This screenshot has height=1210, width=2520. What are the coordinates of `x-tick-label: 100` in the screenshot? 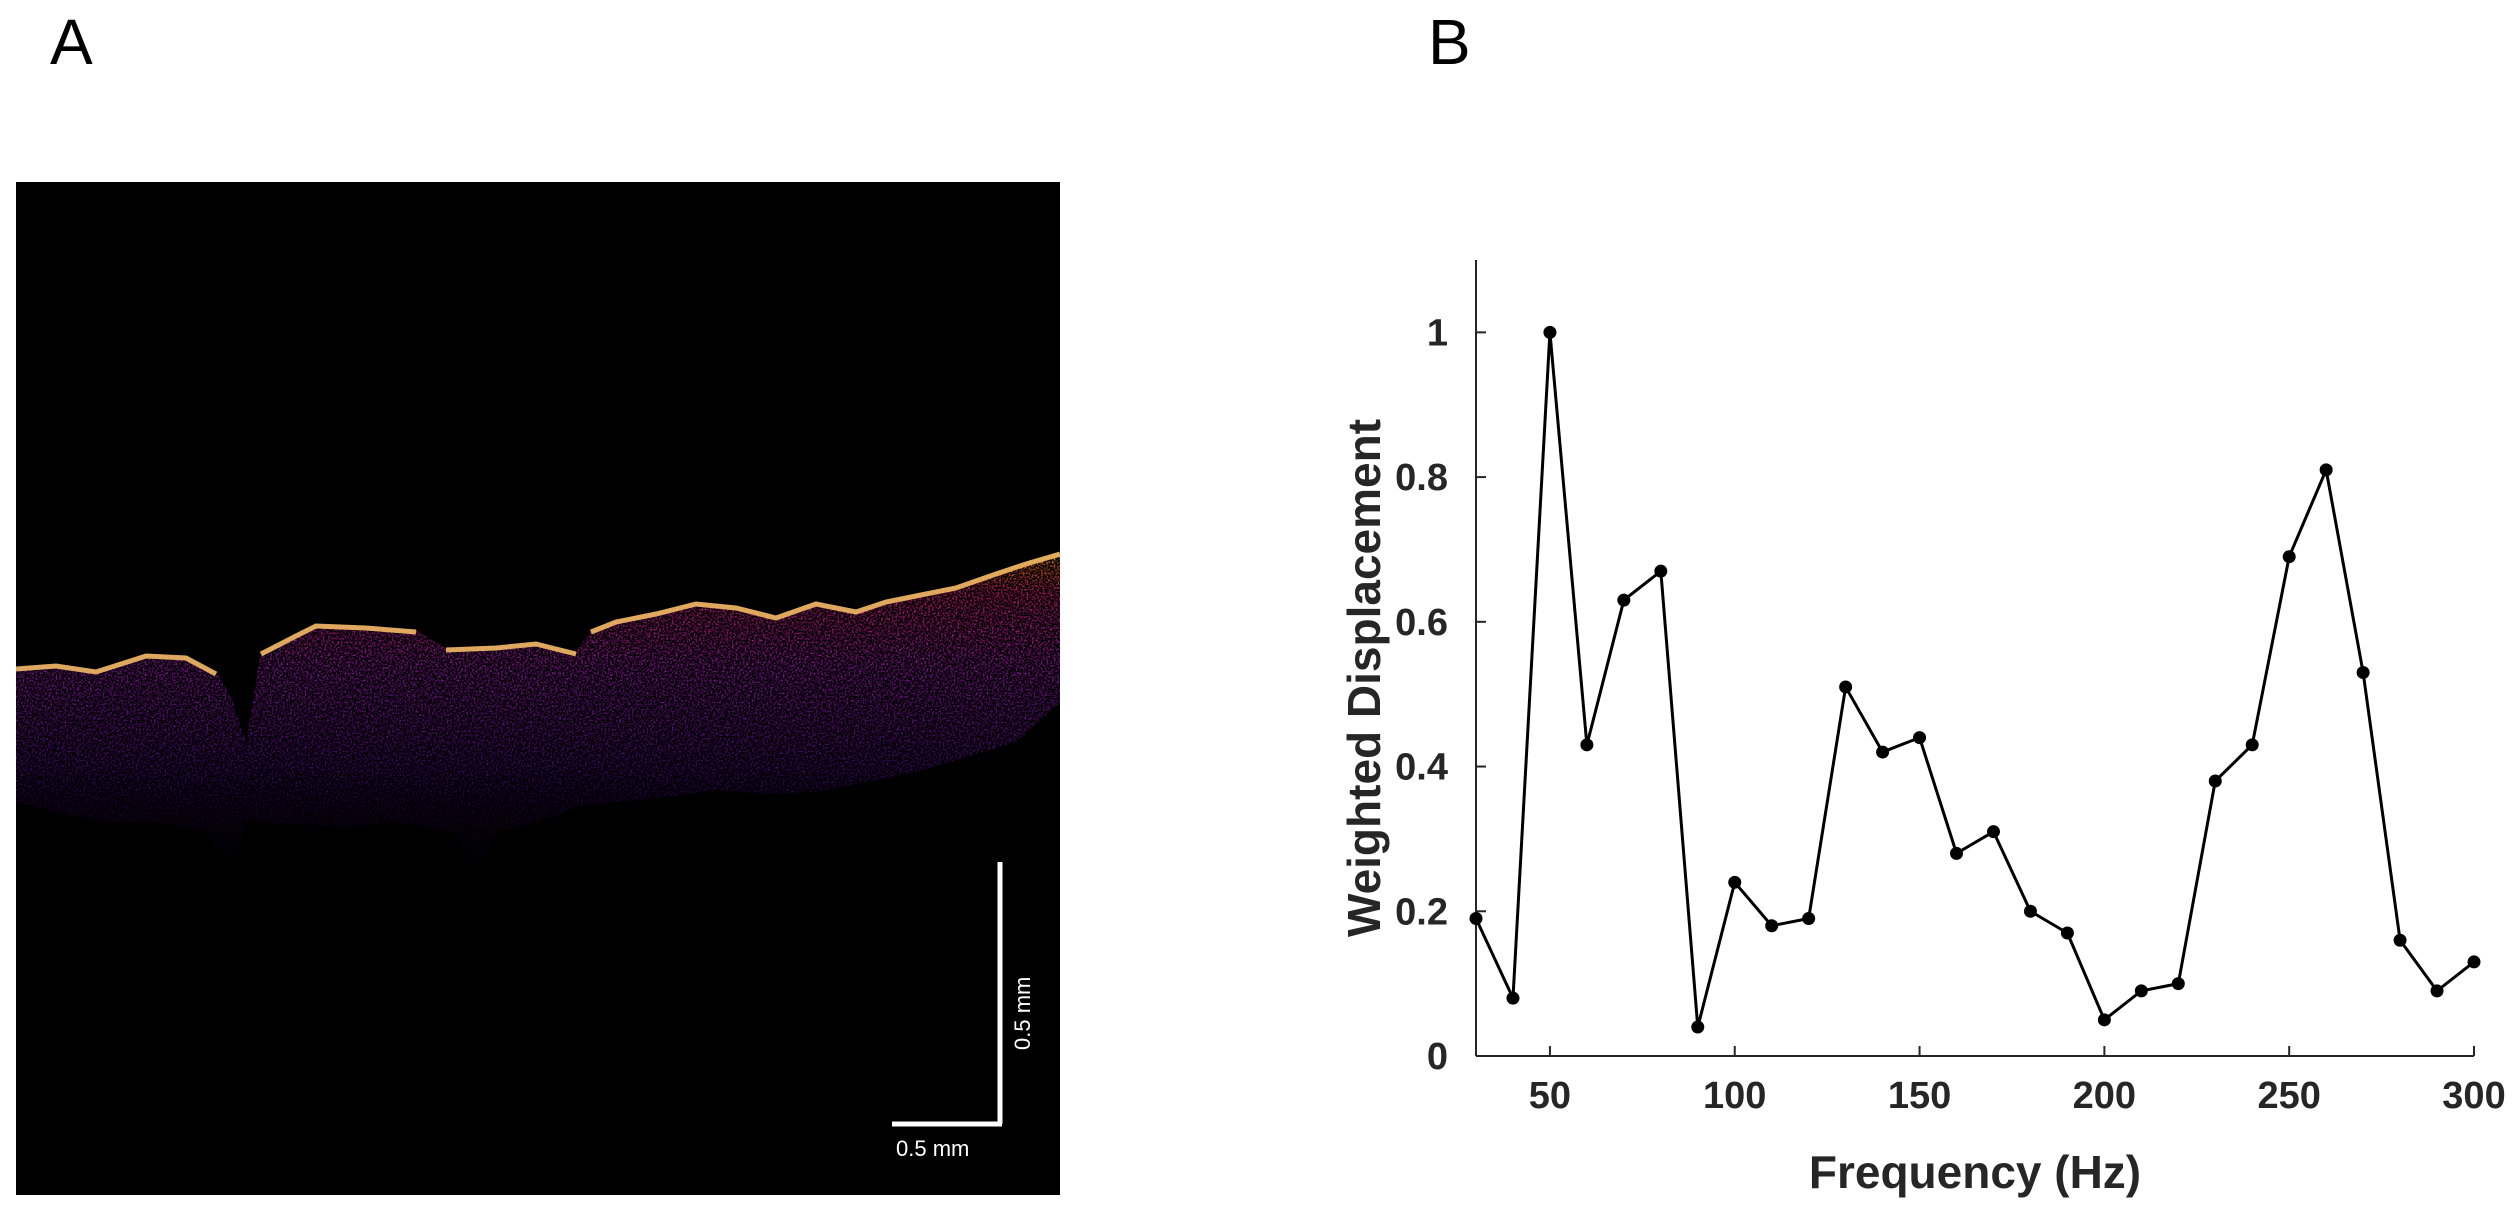 It's located at (1734, 1096).